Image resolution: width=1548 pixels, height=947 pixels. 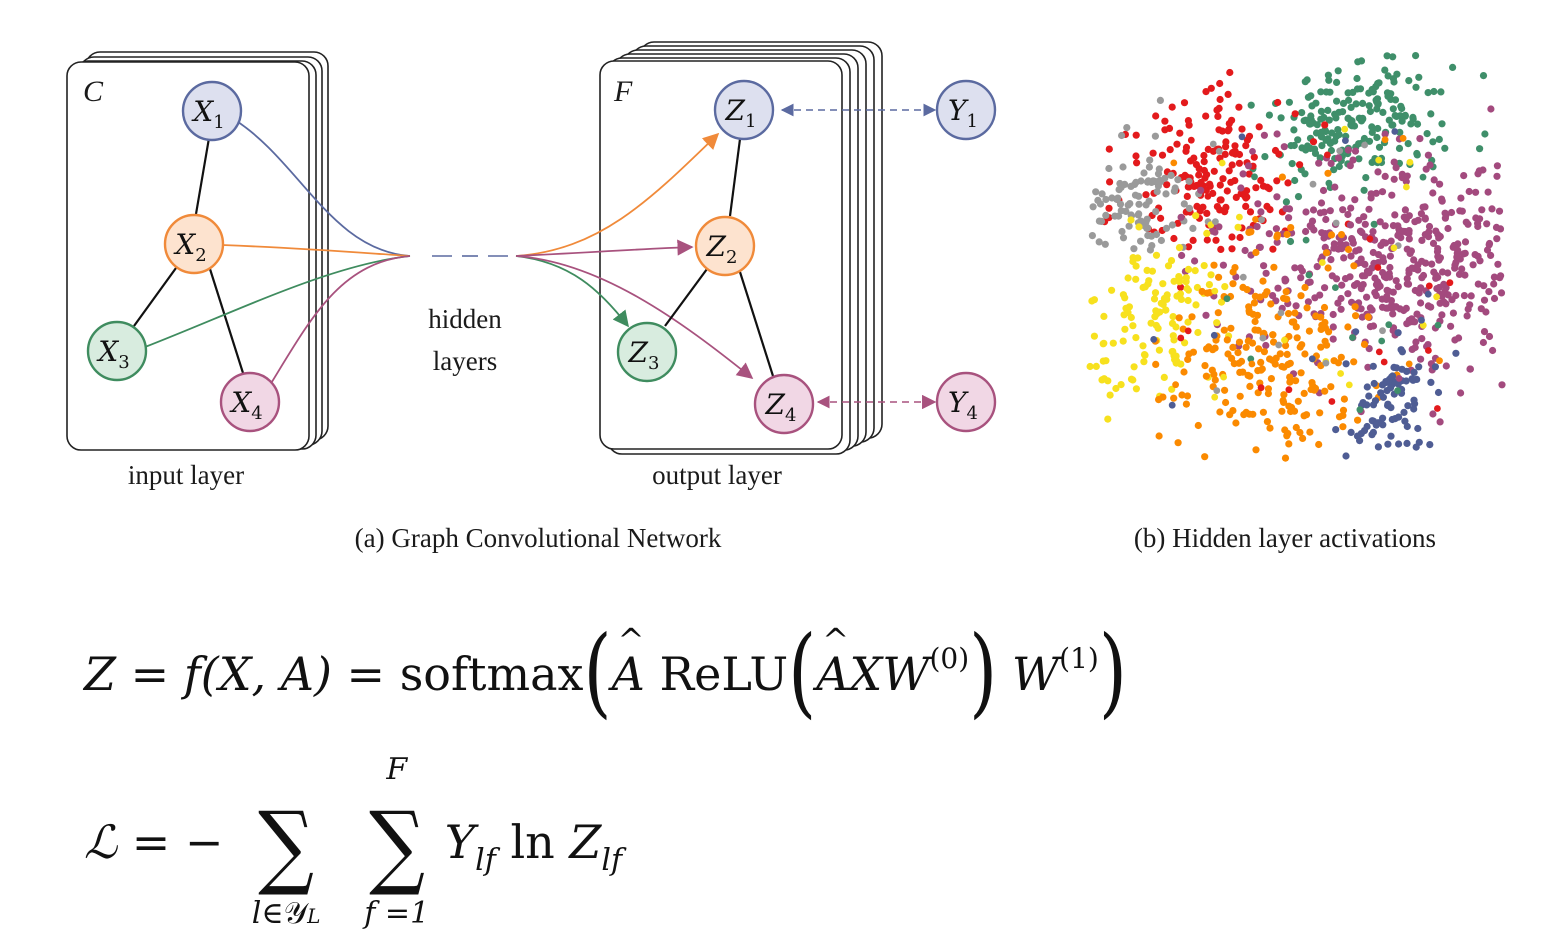 What do you see at coordinates (491, 674) in the screenshot?
I see `eq1-softmax: softmax` at bounding box center [491, 674].